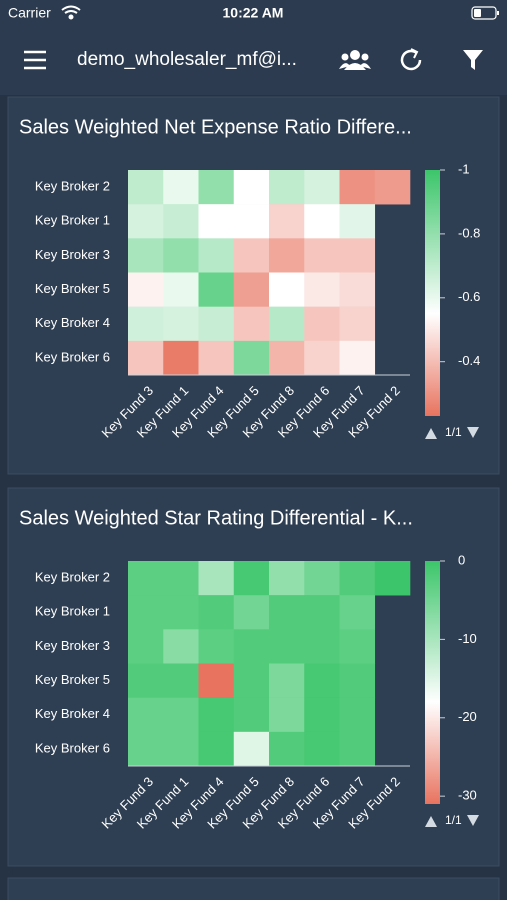 The width and height of the screenshot is (507, 900). Describe the element at coordinates (467, 638) in the screenshot. I see `colorbar-tick-label: -10` at that location.